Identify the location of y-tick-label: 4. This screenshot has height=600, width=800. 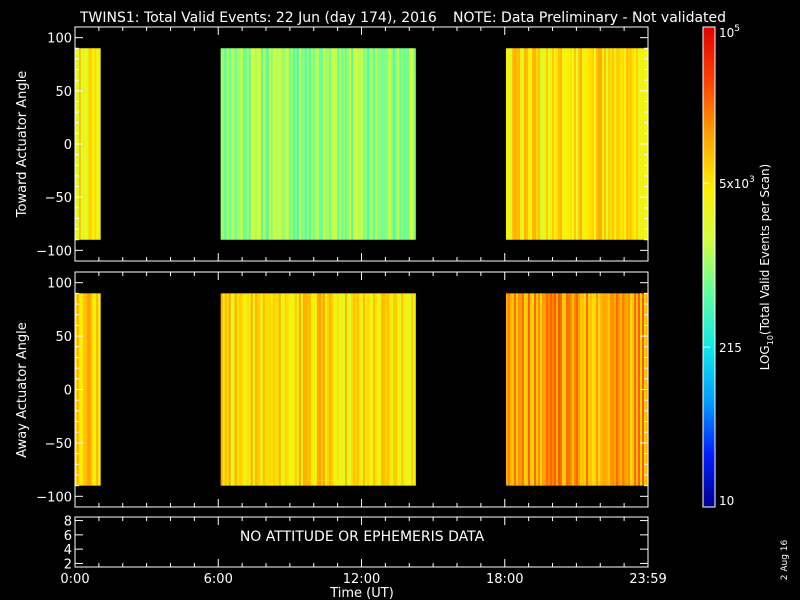
(68, 550).